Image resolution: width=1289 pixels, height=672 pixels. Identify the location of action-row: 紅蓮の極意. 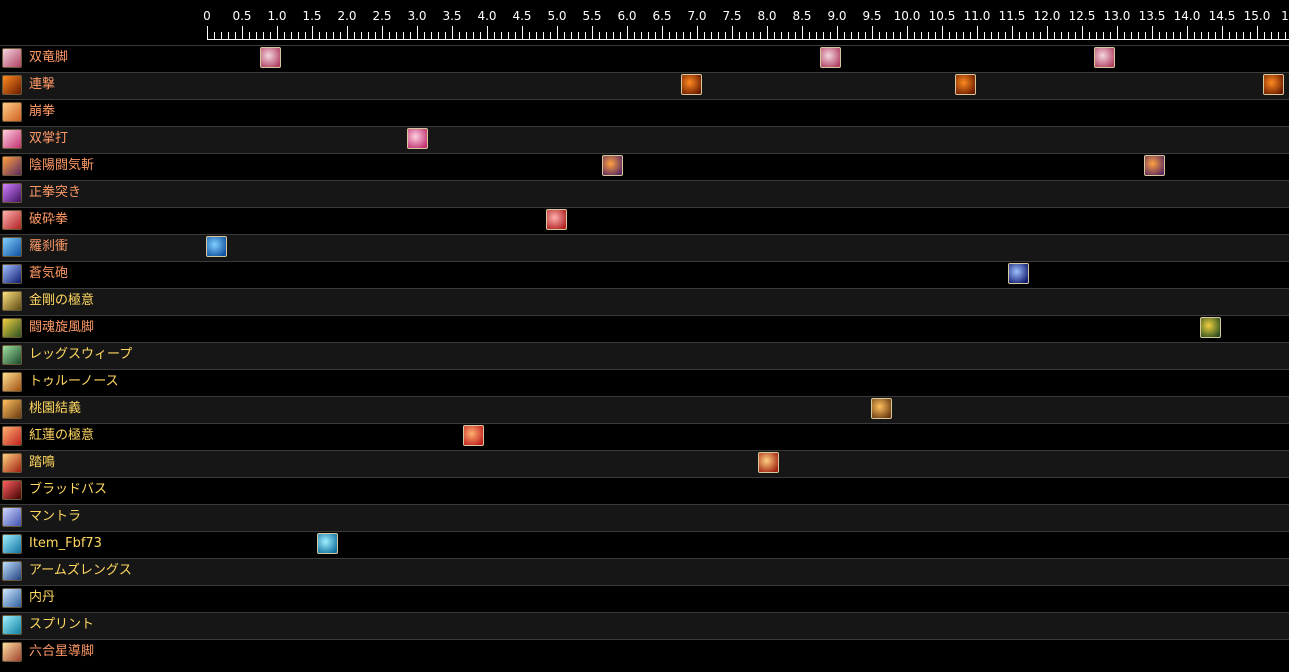
(644, 436).